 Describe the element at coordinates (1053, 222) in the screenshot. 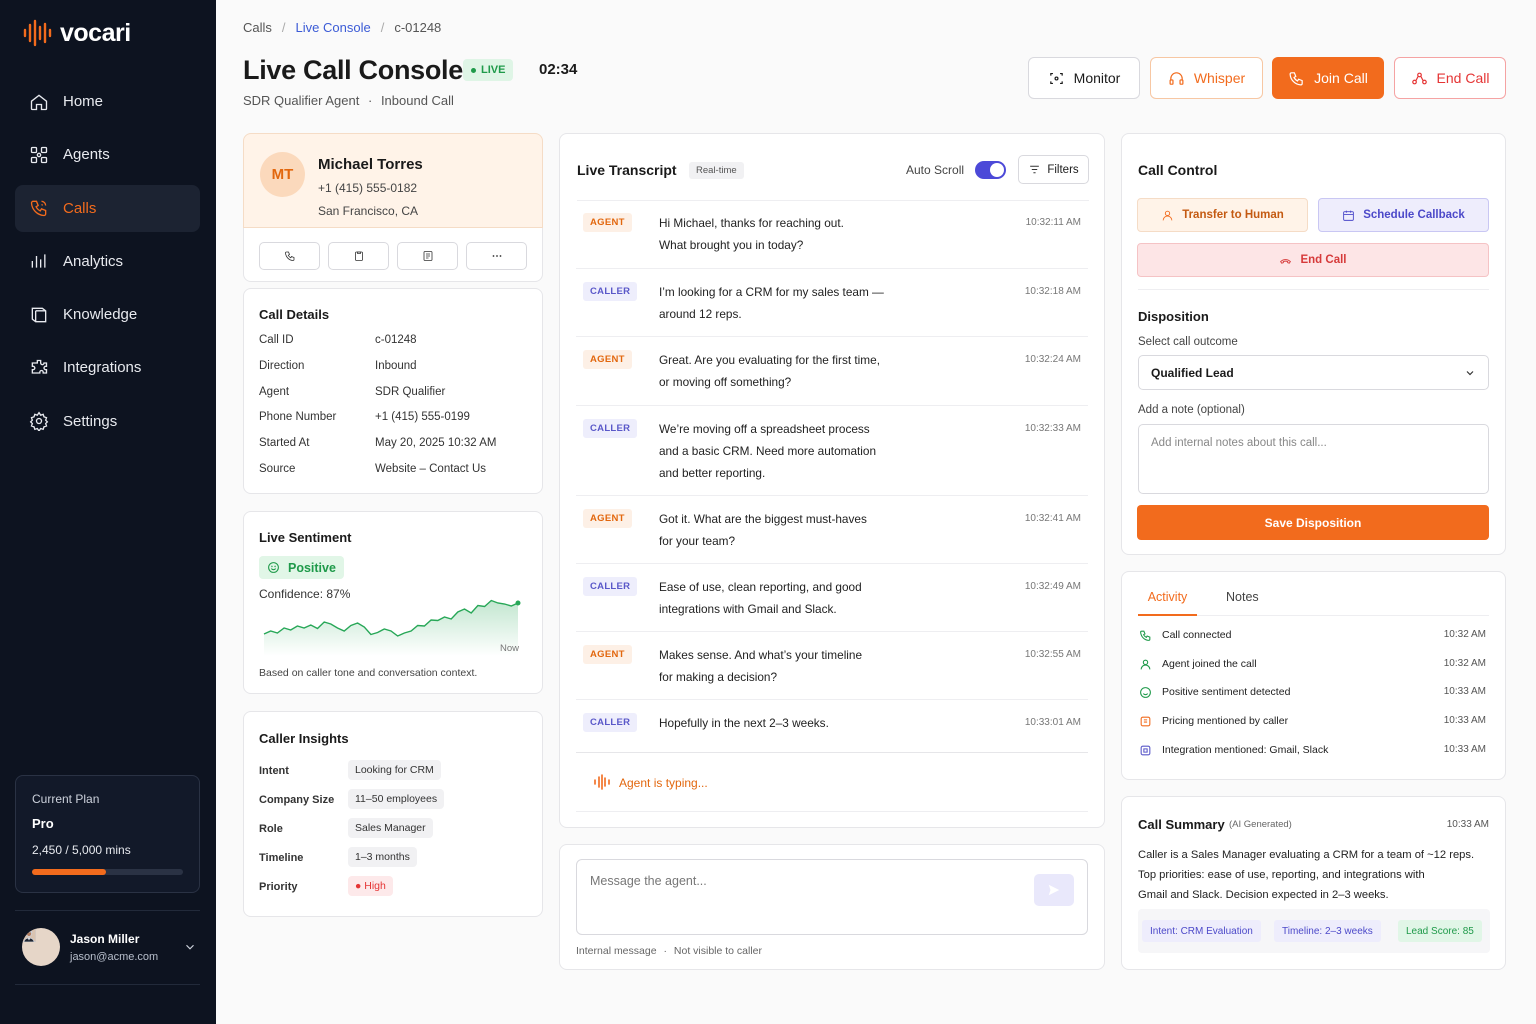

I see `message-time: 10:32:11 AM` at that location.